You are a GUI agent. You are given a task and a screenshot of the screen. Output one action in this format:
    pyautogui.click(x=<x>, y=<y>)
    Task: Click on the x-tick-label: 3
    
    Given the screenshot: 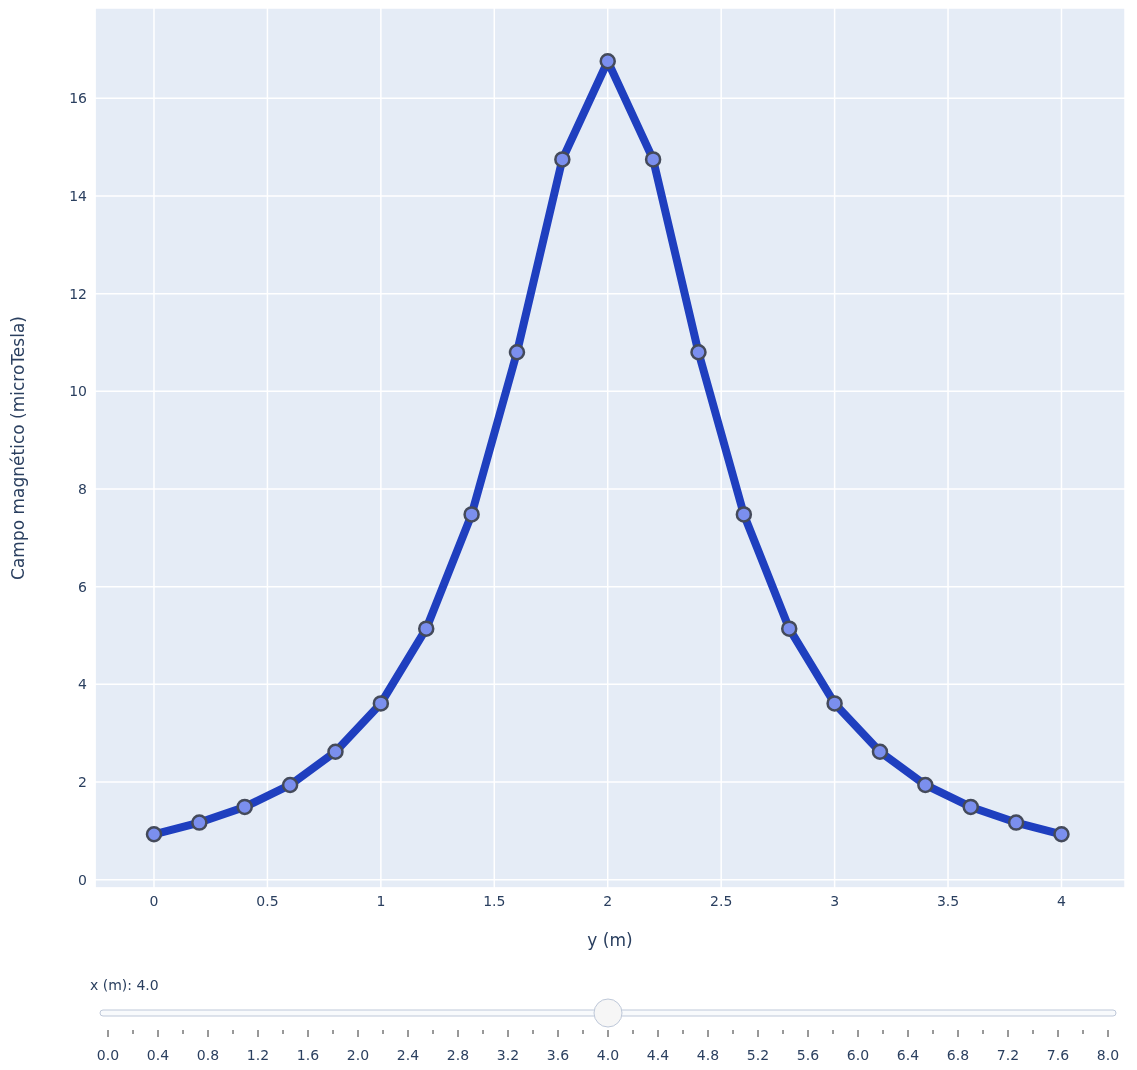 What is the action you would take?
    pyautogui.click(x=835, y=900)
    